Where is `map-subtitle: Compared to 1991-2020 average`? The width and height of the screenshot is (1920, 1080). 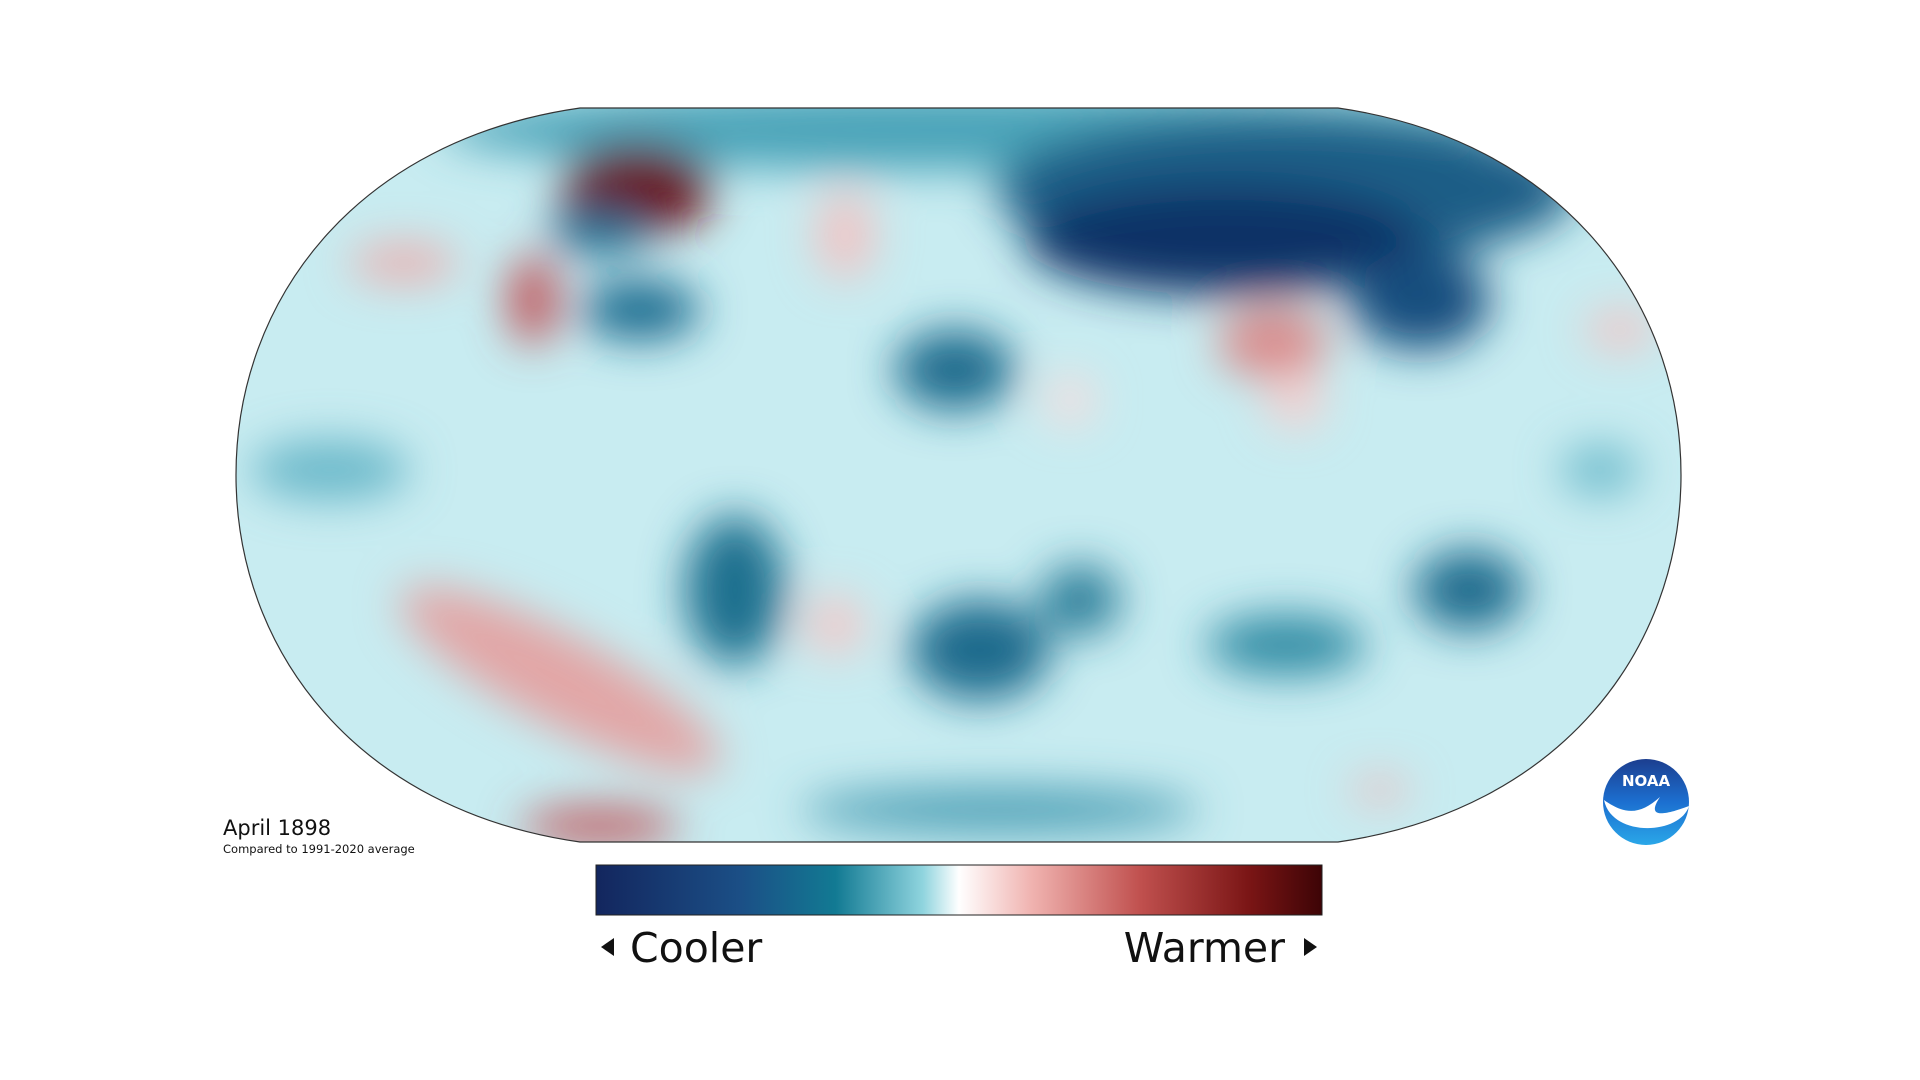
map-subtitle: Compared to 1991-2020 average is located at coordinates (319, 849).